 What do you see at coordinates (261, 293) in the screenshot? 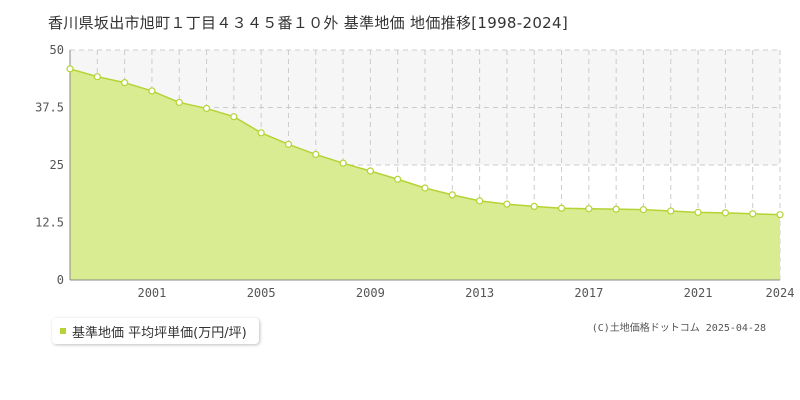
I see `x-tick-label: 2005` at bounding box center [261, 293].